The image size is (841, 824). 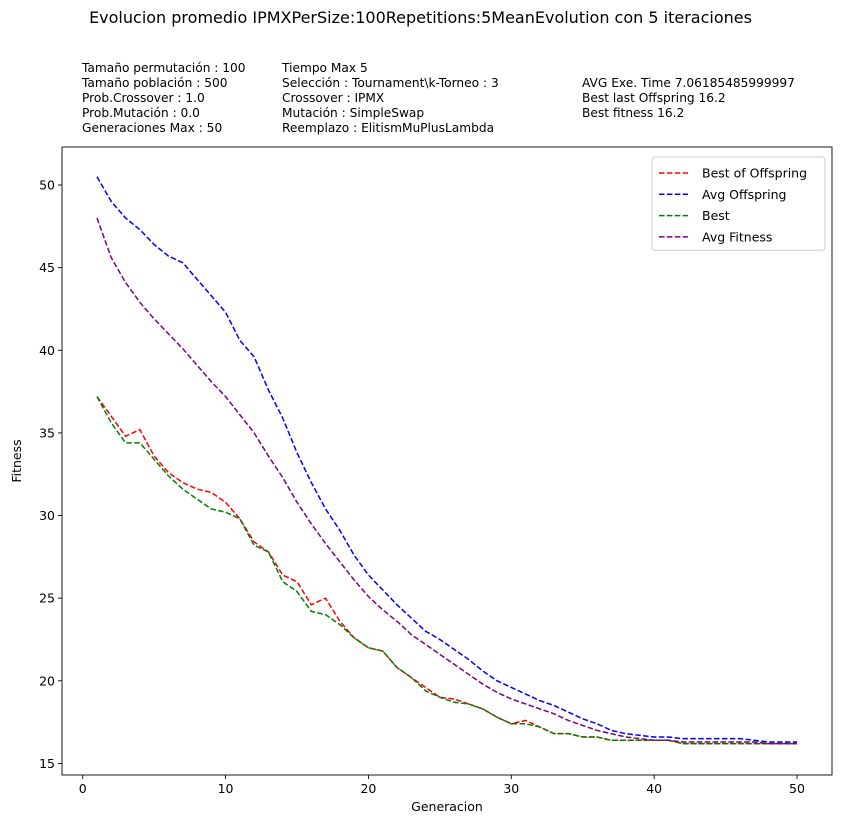 I want to click on legend-label: Avg Offspring, so click(x=744, y=194).